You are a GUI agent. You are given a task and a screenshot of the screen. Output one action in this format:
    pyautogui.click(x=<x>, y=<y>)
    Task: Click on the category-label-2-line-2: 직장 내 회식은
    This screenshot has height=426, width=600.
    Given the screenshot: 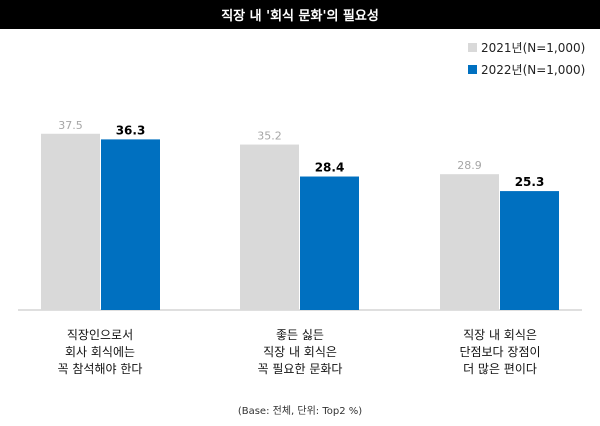 What is the action you would take?
    pyautogui.click(x=300, y=352)
    